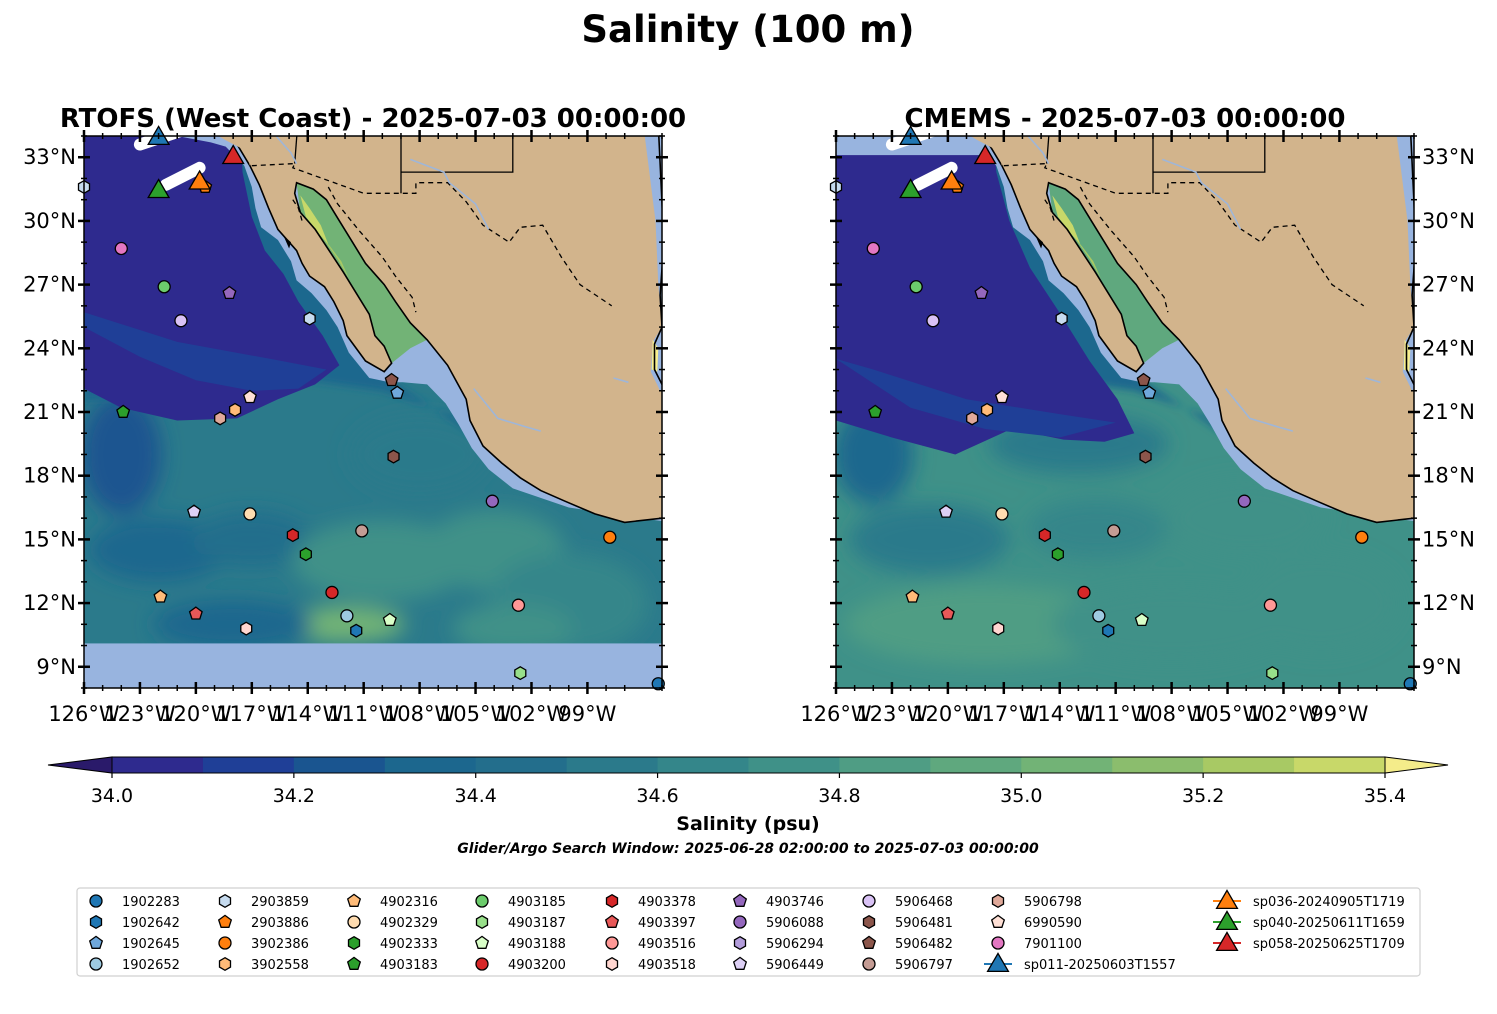 This screenshot has height=1014, width=1497. What do you see at coordinates (657, 261) in the screenshot?
I see `rtofs-east-coastline` at bounding box center [657, 261].